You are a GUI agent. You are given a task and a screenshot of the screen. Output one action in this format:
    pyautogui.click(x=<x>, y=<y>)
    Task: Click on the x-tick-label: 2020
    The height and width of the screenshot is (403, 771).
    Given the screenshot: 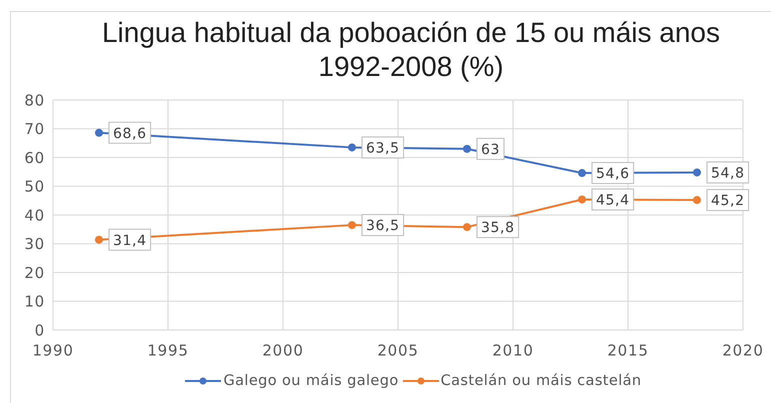 What is the action you would take?
    pyautogui.click(x=743, y=351)
    